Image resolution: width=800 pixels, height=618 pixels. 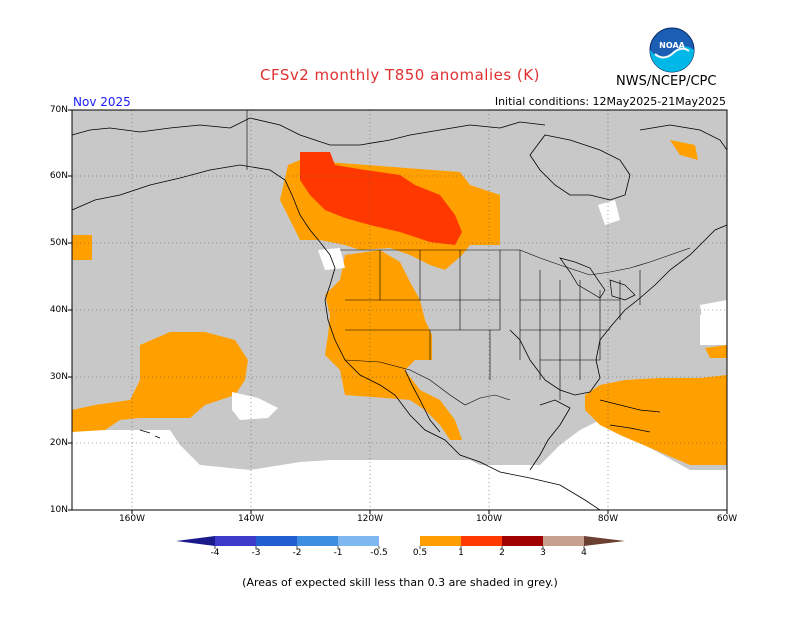 What do you see at coordinates (256, 553) in the screenshot?
I see `colorbar-tick-label: -3` at bounding box center [256, 553].